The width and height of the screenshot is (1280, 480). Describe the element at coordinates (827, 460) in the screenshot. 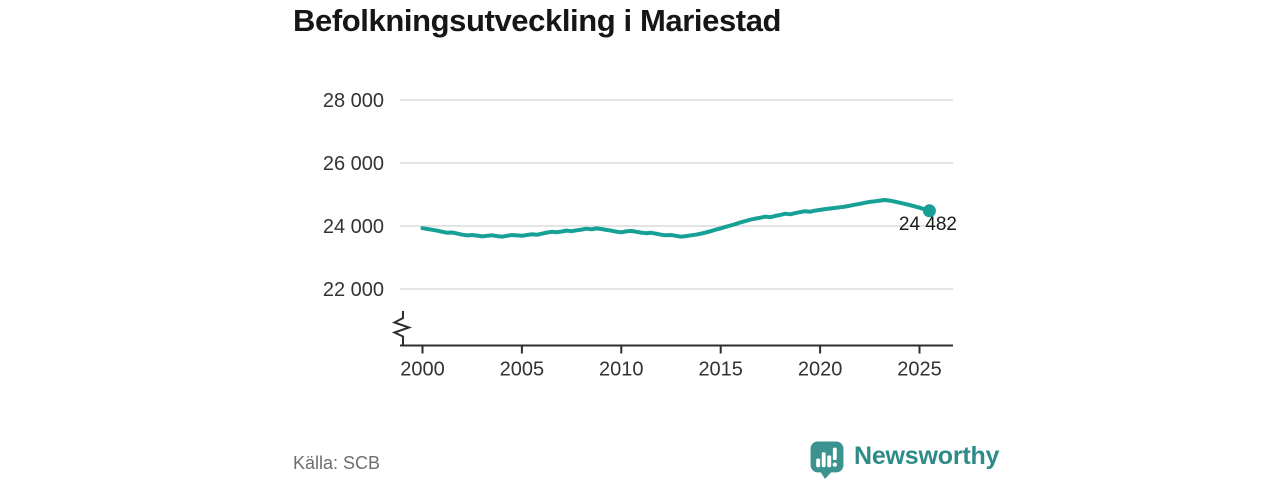

I see `newsworthy-icon` at that location.